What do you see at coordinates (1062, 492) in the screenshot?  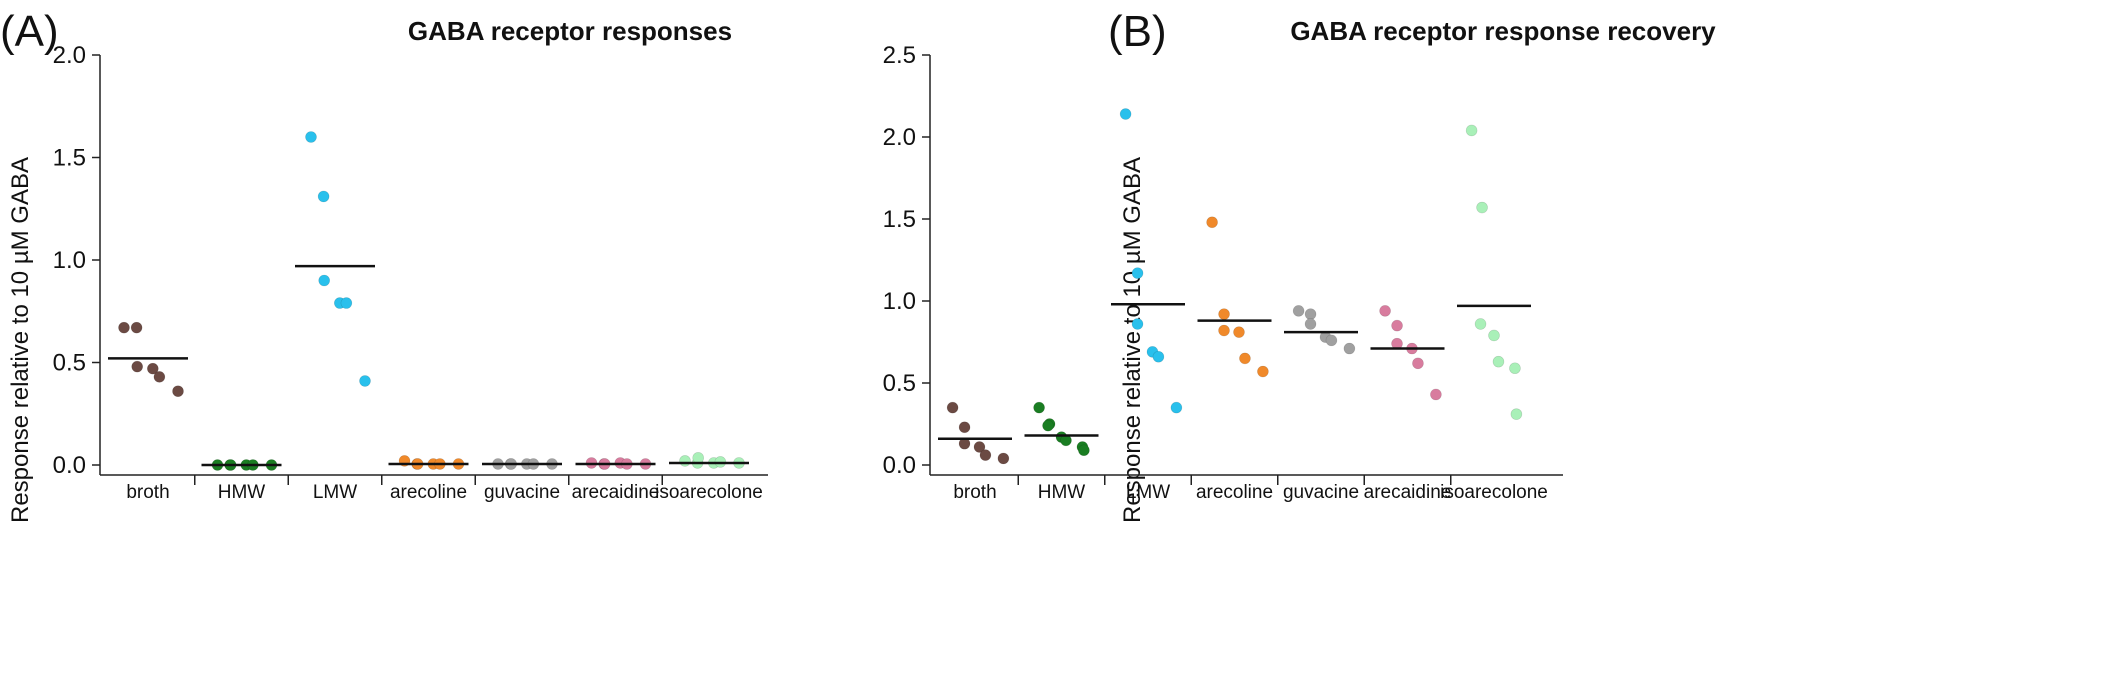 I see `panel-b-category-label-HMW: HMW` at bounding box center [1062, 492].